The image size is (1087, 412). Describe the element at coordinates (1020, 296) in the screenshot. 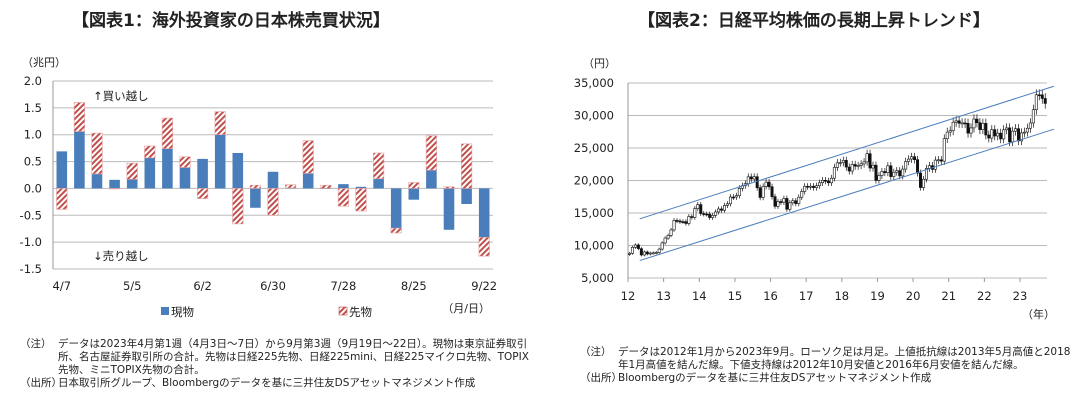

I see `x-tick-label: 23` at that location.